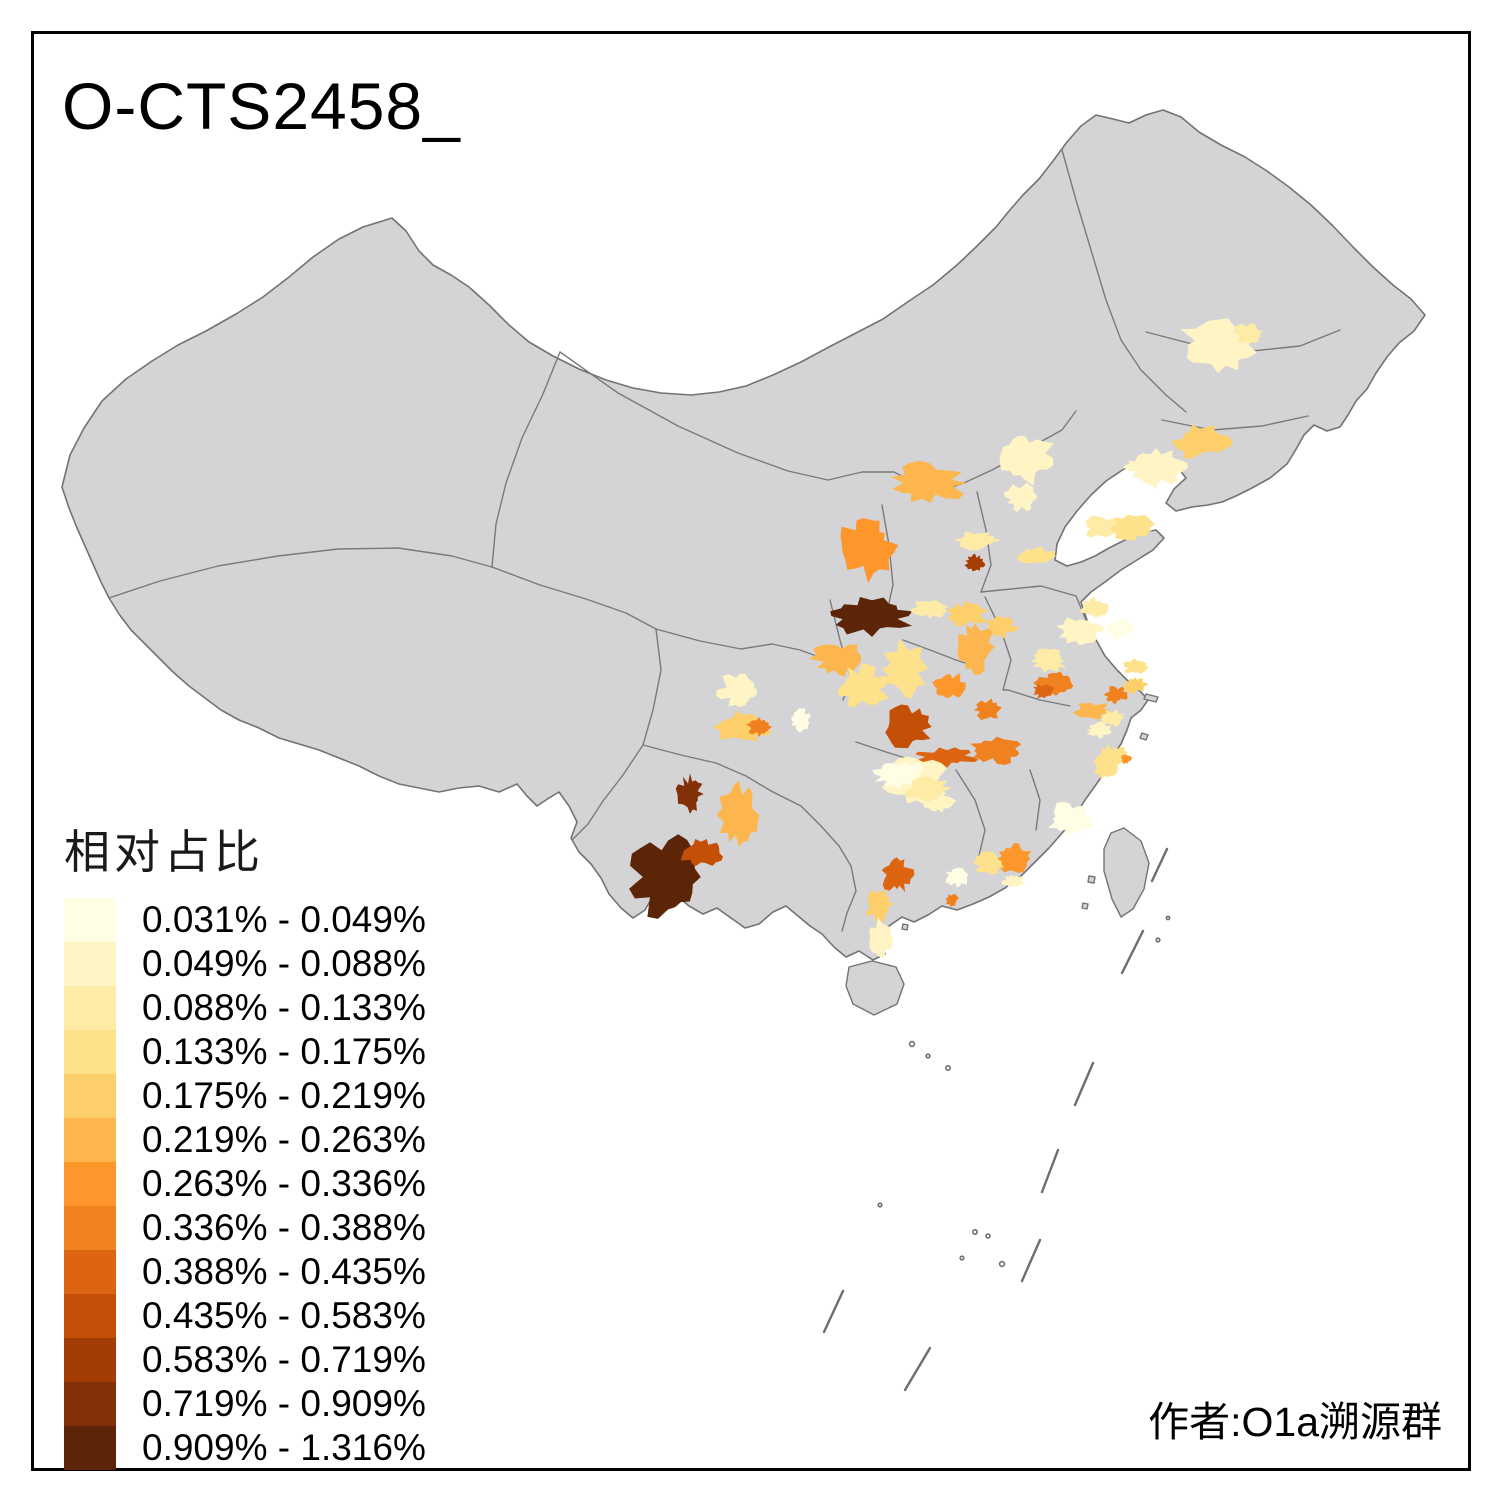 This screenshot has height=1500, width=1500. What do you see at coordinates (284, 1315) in the screenshot?
I see `legend-label: 0.435% - 0.583%` at bounding box center [284, 1315].